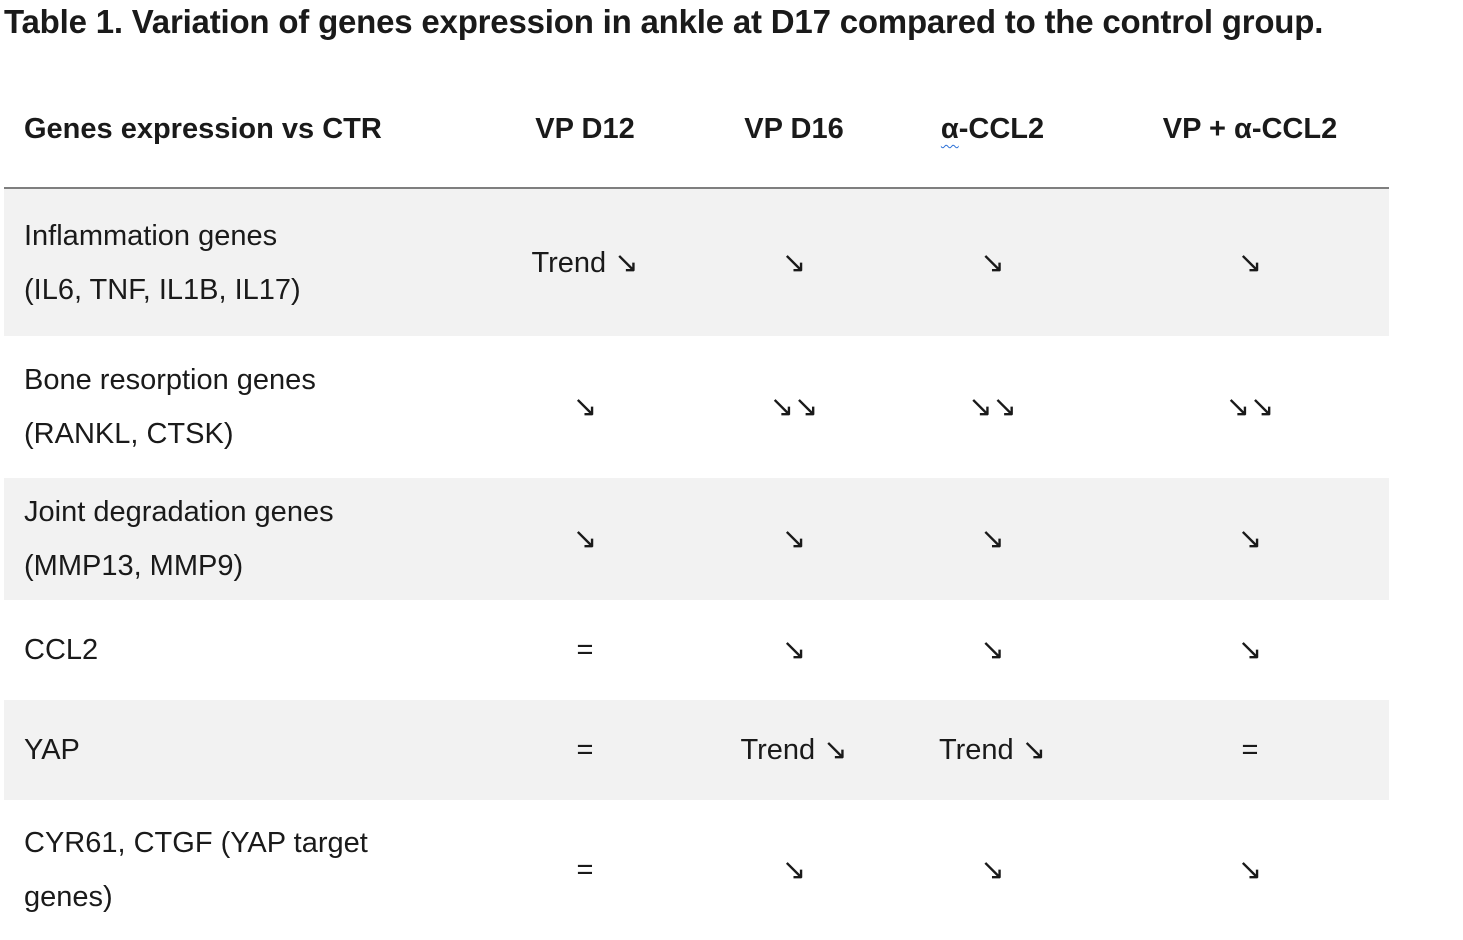 Image resolution: width=1463 pixels, height=940 pixels. I want to click on header-alpha-ccl2-rest: -CCL2, so click(1001, 129).